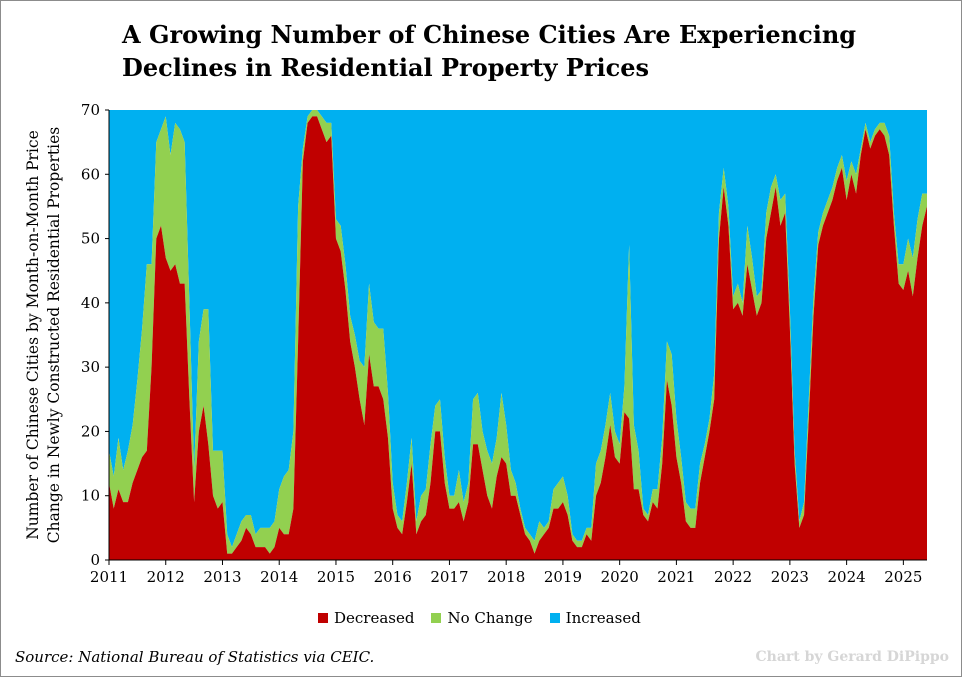  What do you see at coordinates (393, 577) in the screenshot?
I see `x-tick-label: 2016` at bounding box center [393, 577].